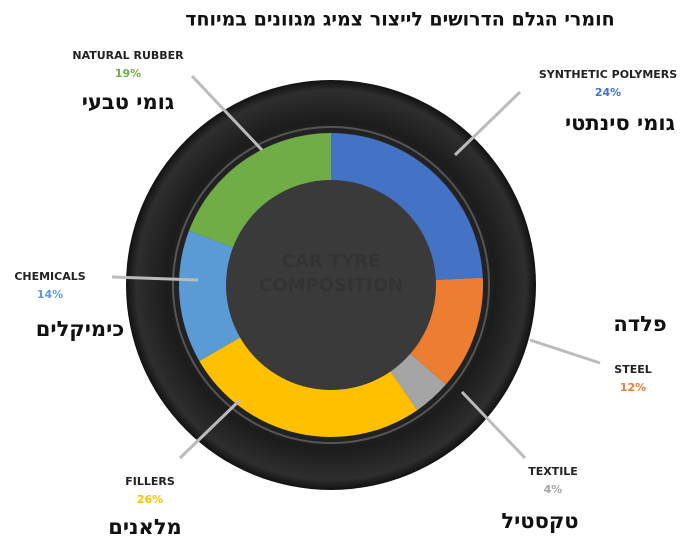  What do you see at coordinates (539, 521) in the screenshot?
I see `translation-label: טקסטיל` at bounding box center [539, 521].